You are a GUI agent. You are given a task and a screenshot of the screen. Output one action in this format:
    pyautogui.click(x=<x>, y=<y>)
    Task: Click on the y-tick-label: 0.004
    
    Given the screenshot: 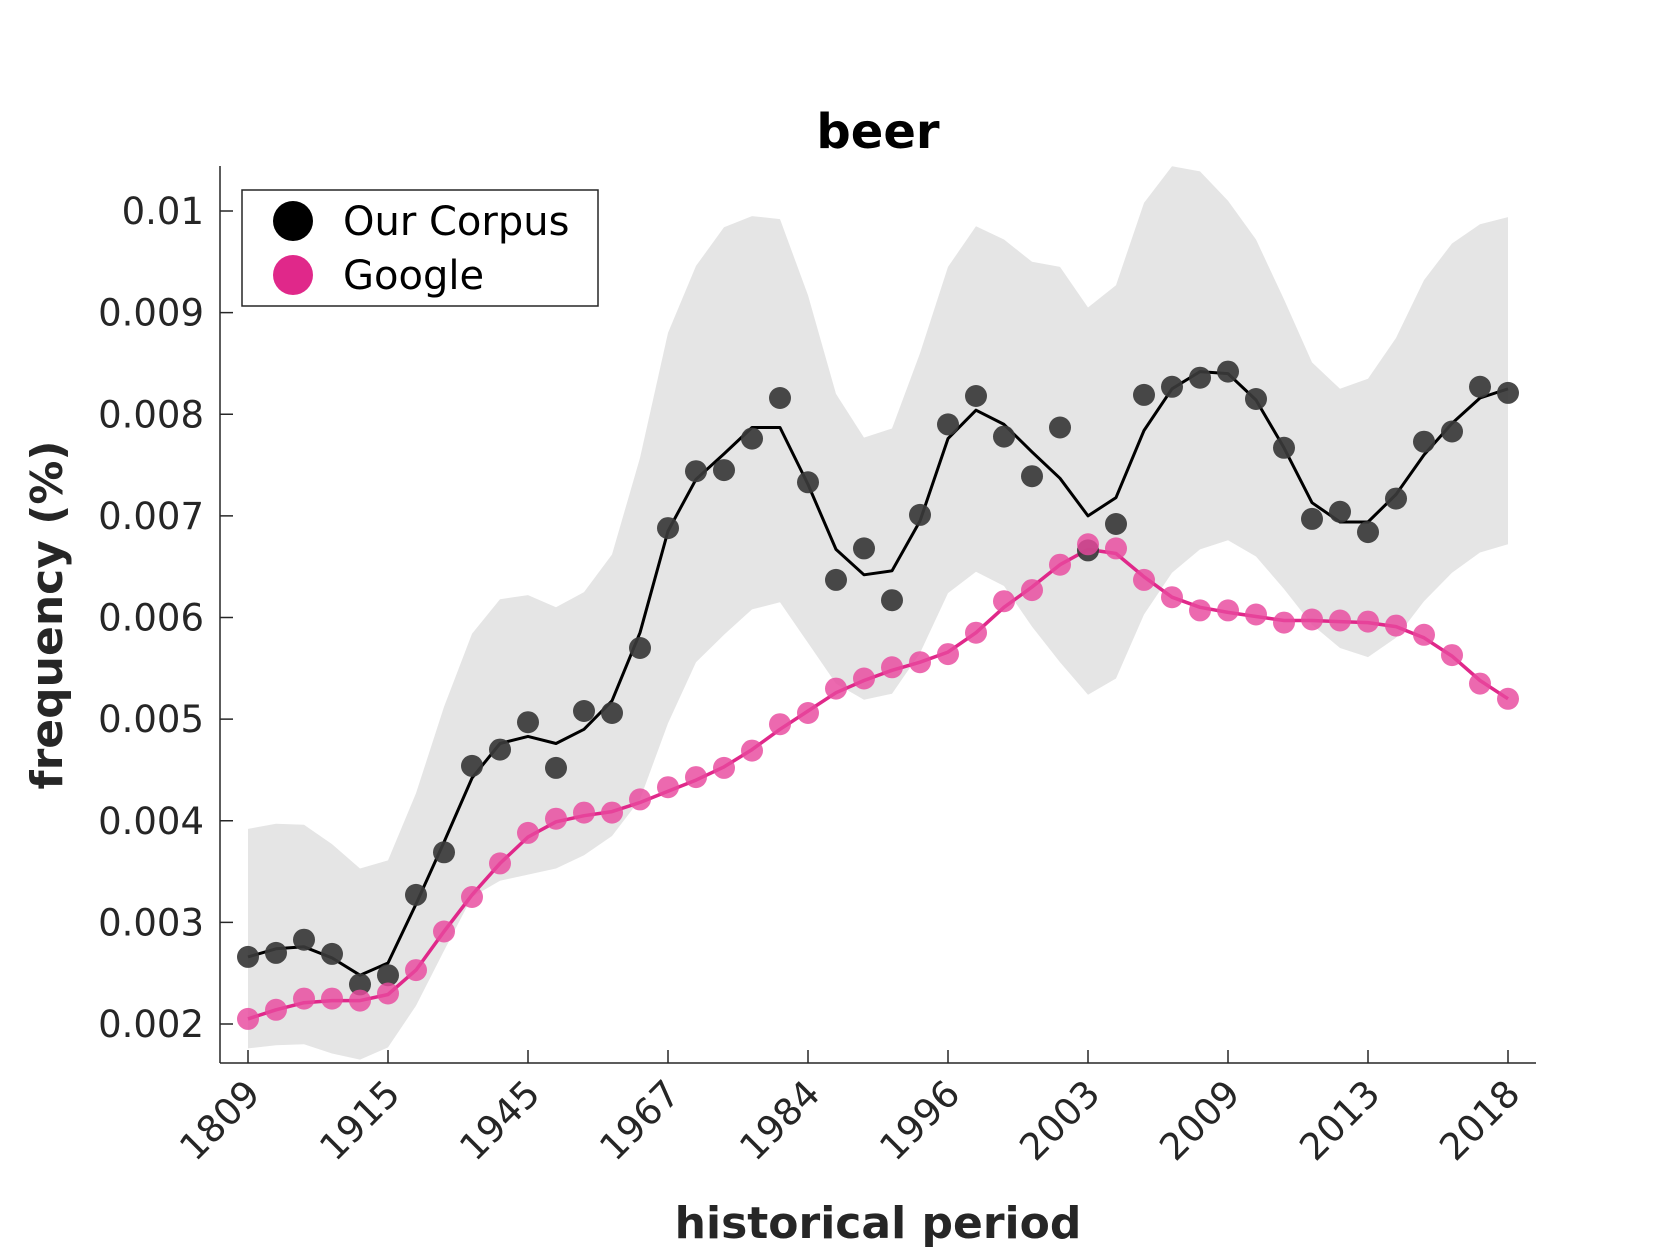 What is the action you would take?
    pyautogui.click(x=151, y=821)
    